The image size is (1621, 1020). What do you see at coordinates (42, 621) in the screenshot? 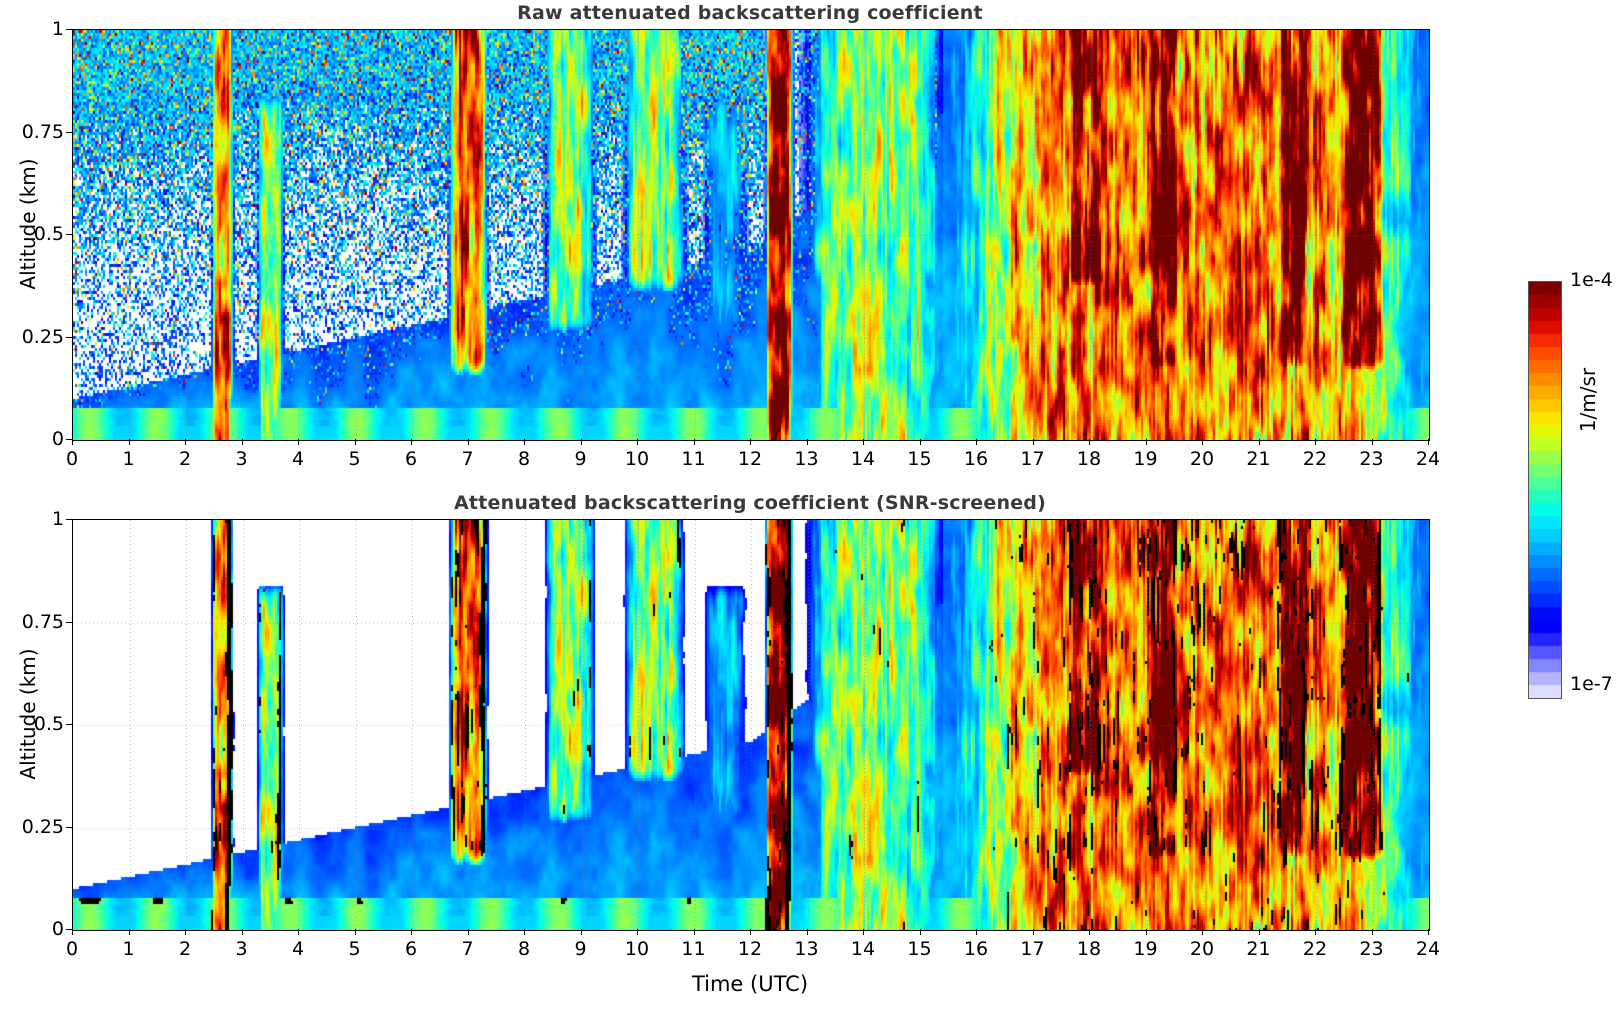
I see `y-tick-label: 0.75` at bounding box center [42, 621].